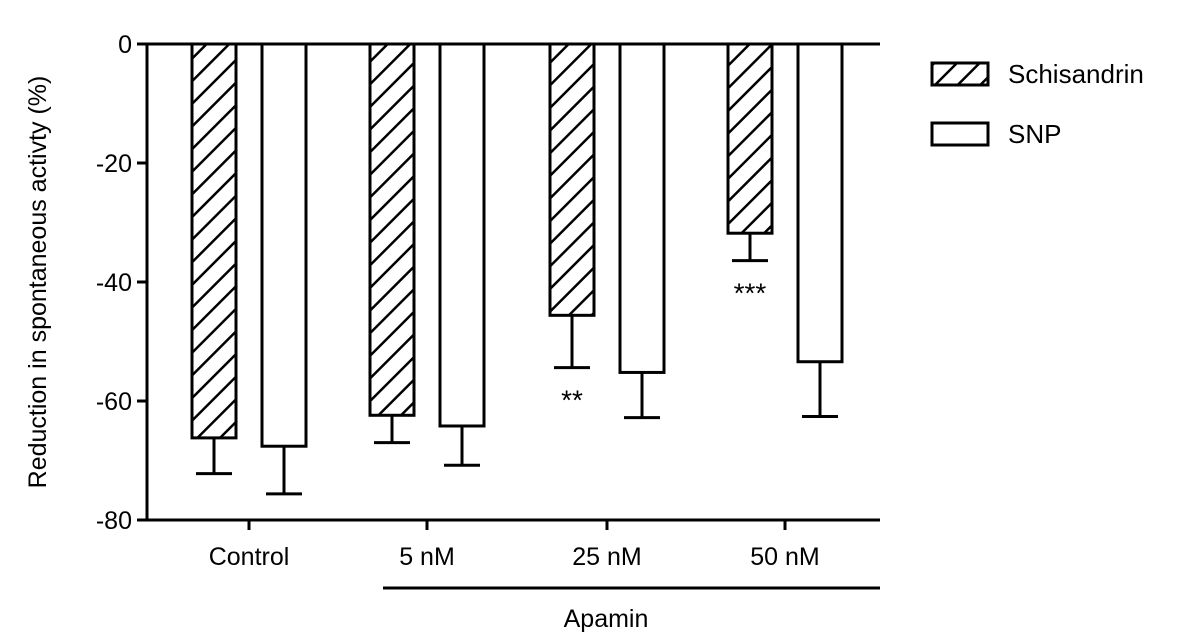 The width and height of the screenshot is (1191, 638). I want to click on group-label: Apamin, so click(606, 619).